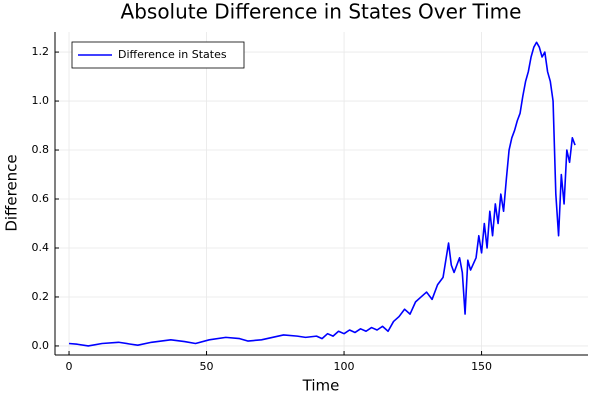 This screenshot has width=600, height=404. Describe the element at coordinates (207, 366) in the screenshot. I see `x-tick-label: 50` at that location.